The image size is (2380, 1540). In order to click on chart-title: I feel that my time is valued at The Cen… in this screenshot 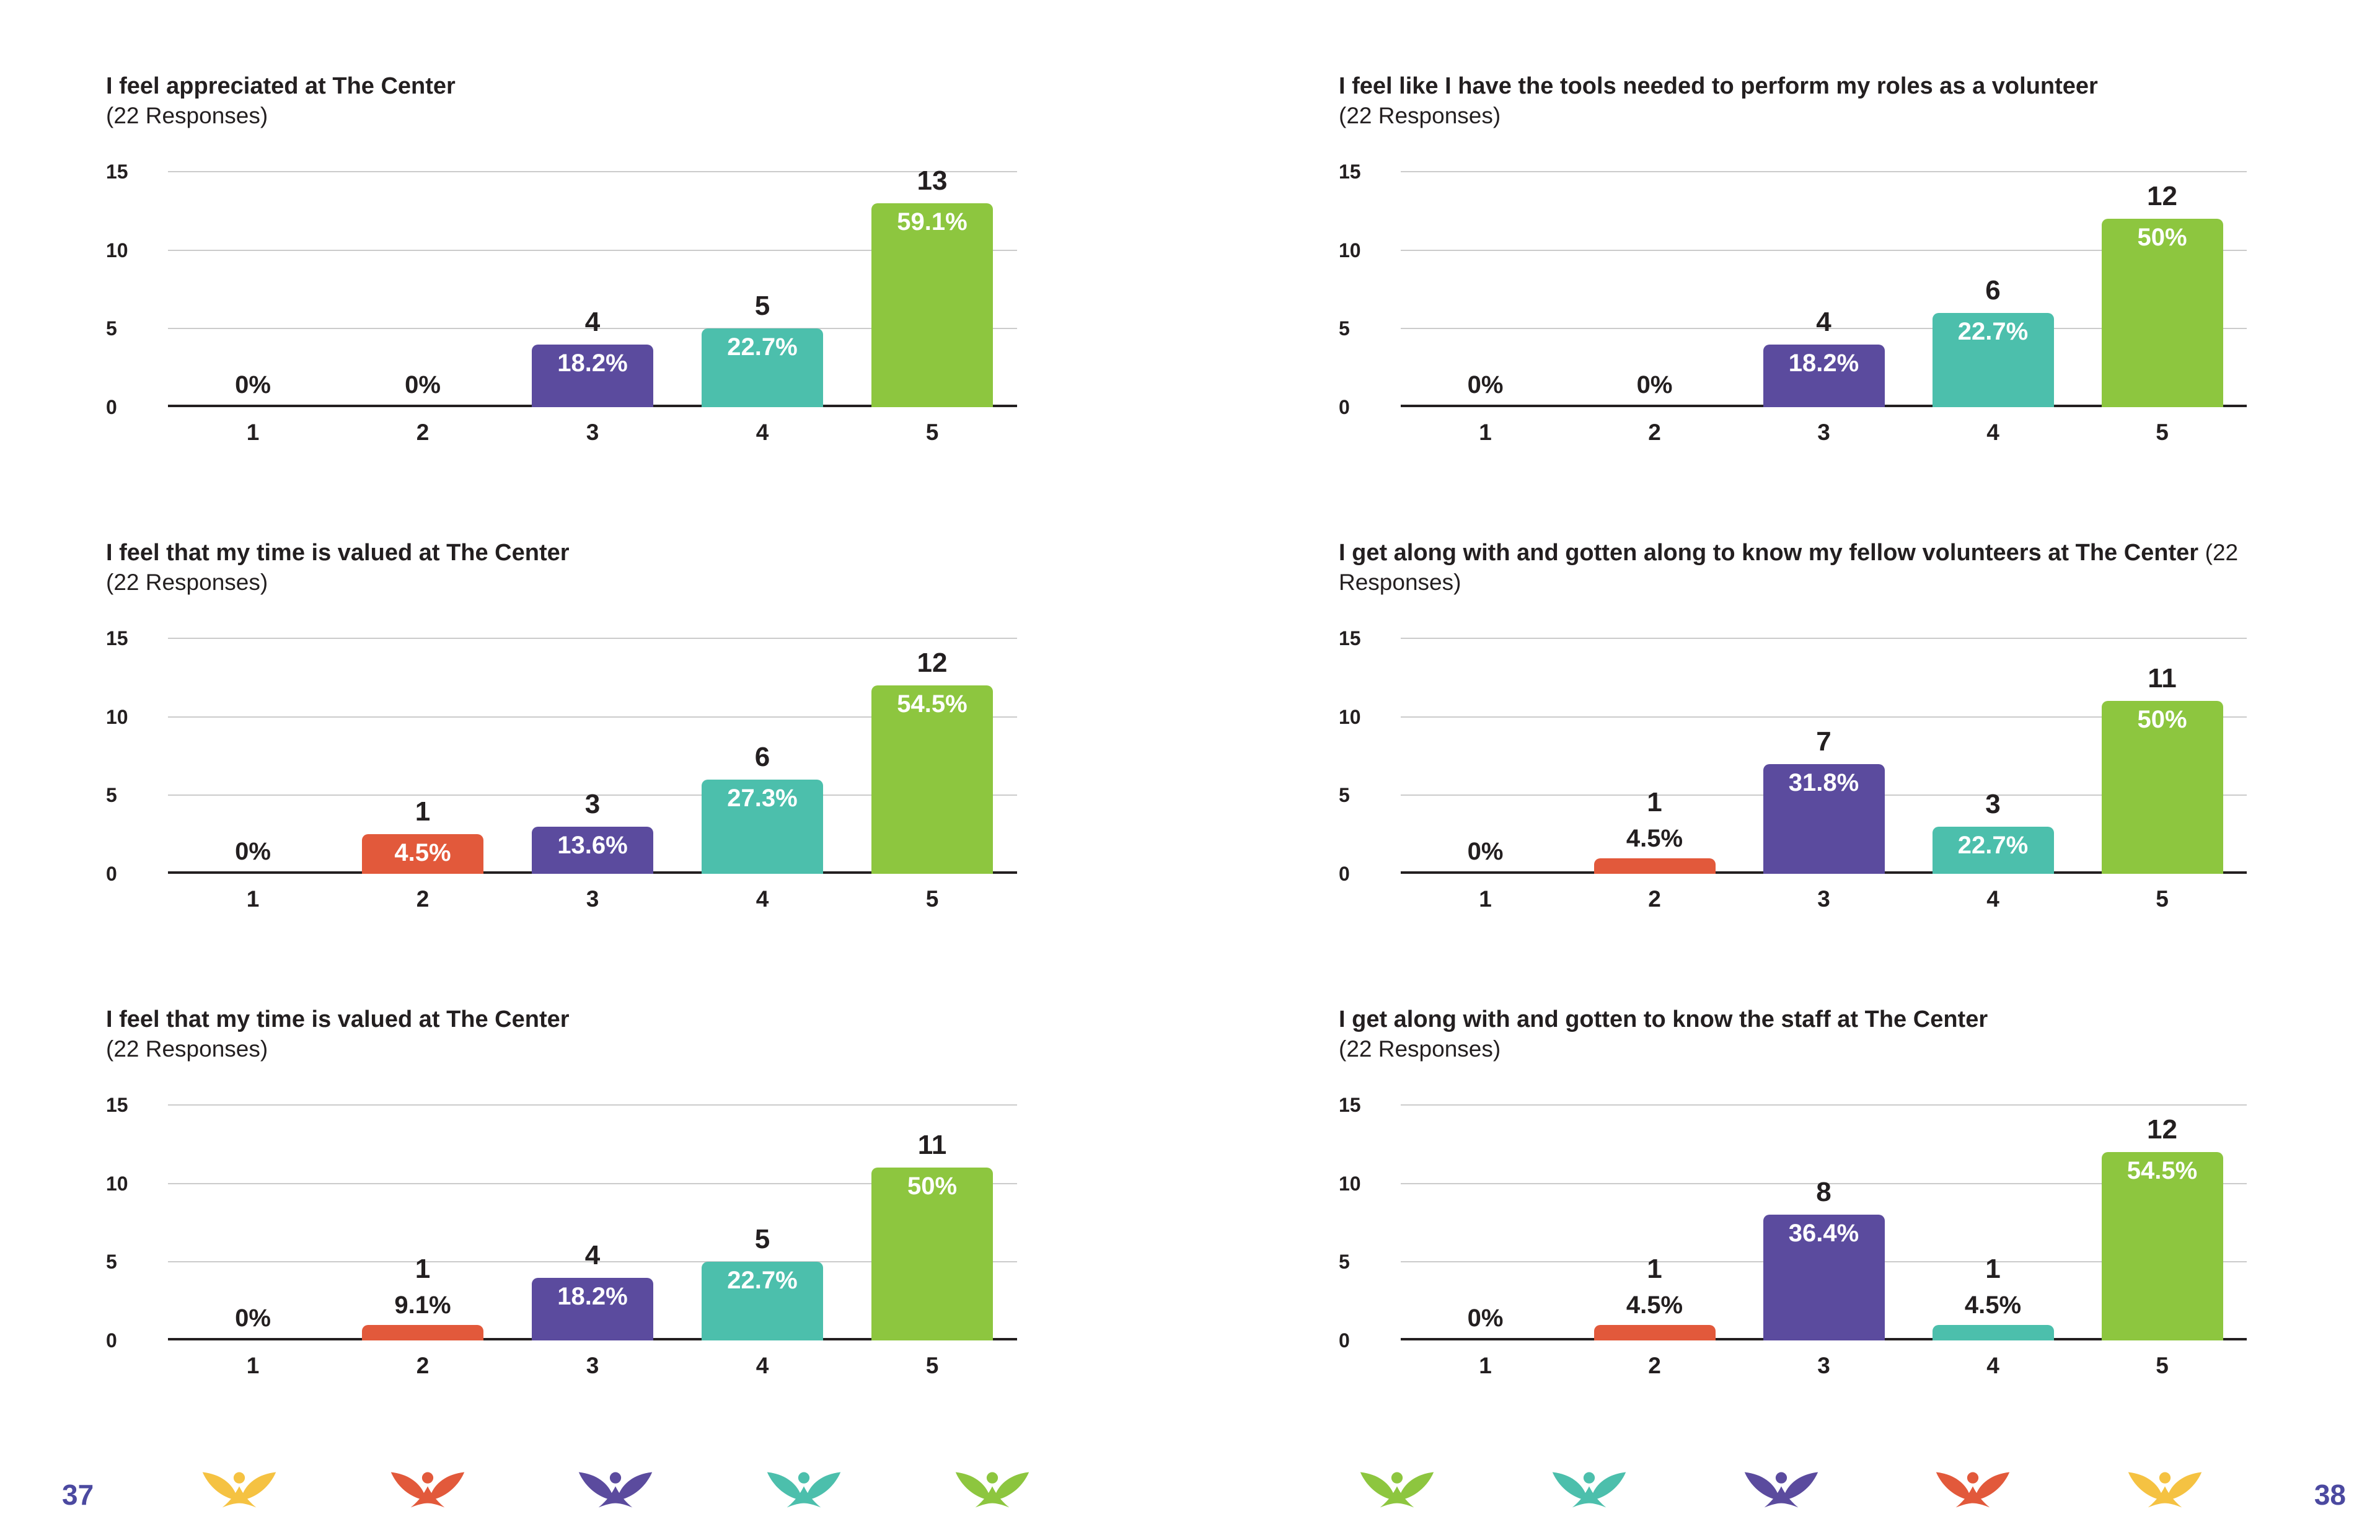, I will do `click(338, 1019)`.